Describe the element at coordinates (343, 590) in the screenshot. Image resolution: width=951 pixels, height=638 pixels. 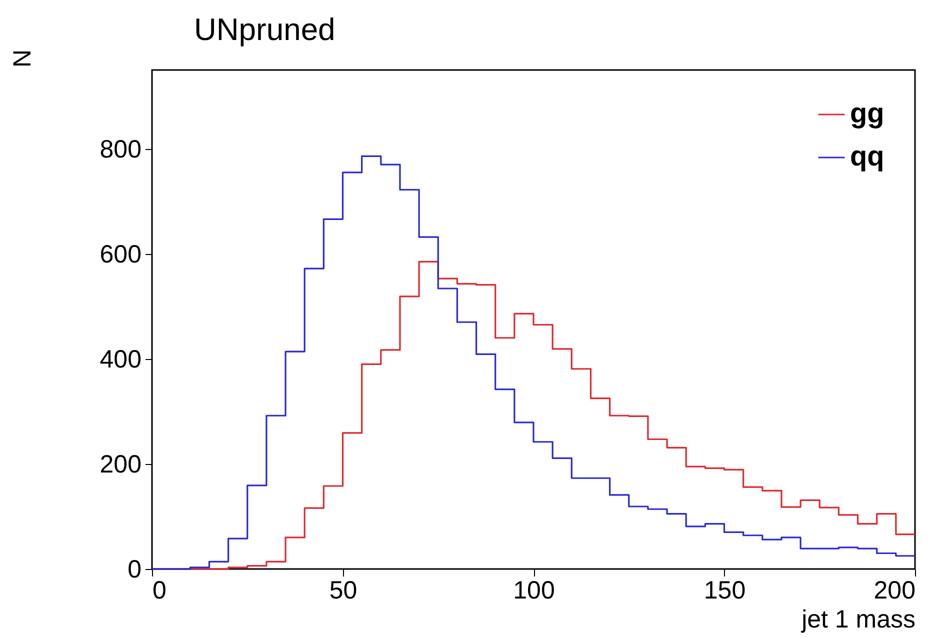
I see `x-tick-label: 50` at that location.